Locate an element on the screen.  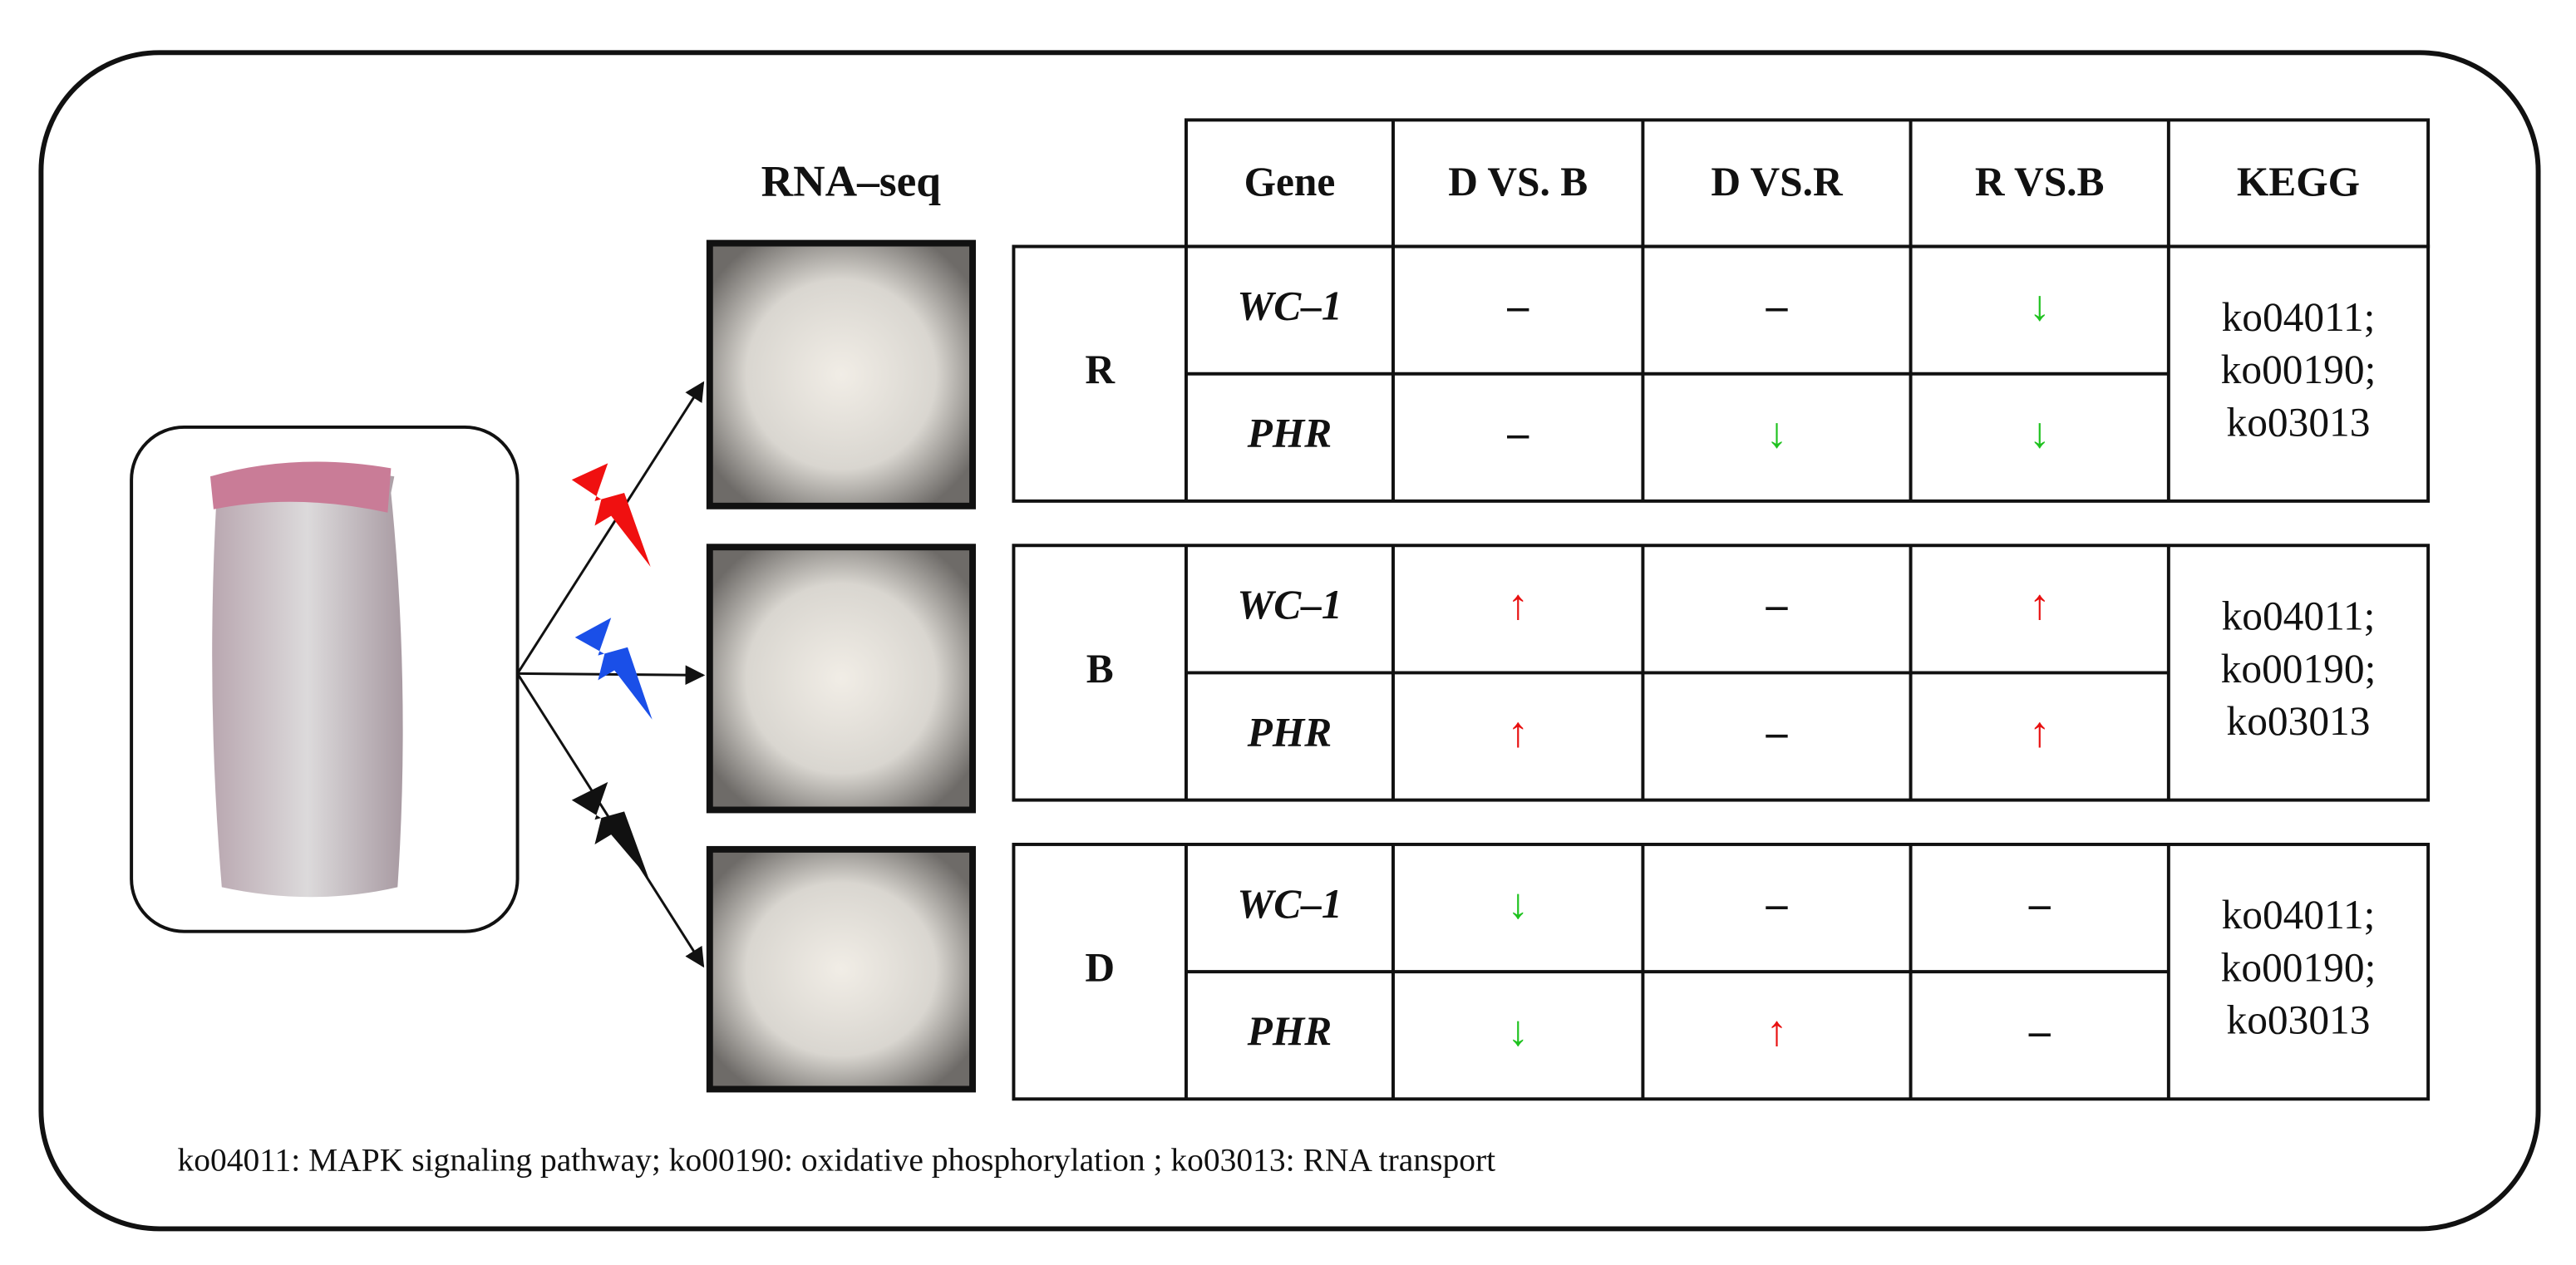
header-cell: D VS.R is located at coordinates (1777, 181).